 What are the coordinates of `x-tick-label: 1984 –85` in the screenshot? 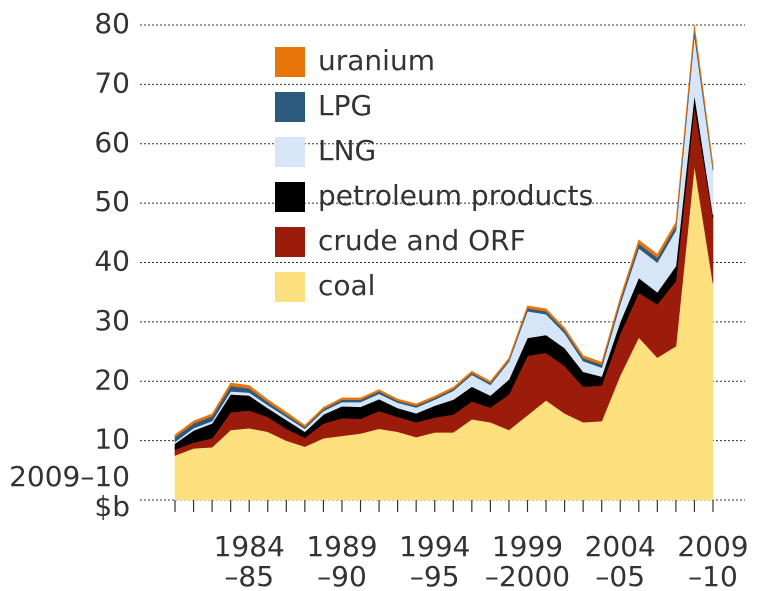 It's located at (249, 560).